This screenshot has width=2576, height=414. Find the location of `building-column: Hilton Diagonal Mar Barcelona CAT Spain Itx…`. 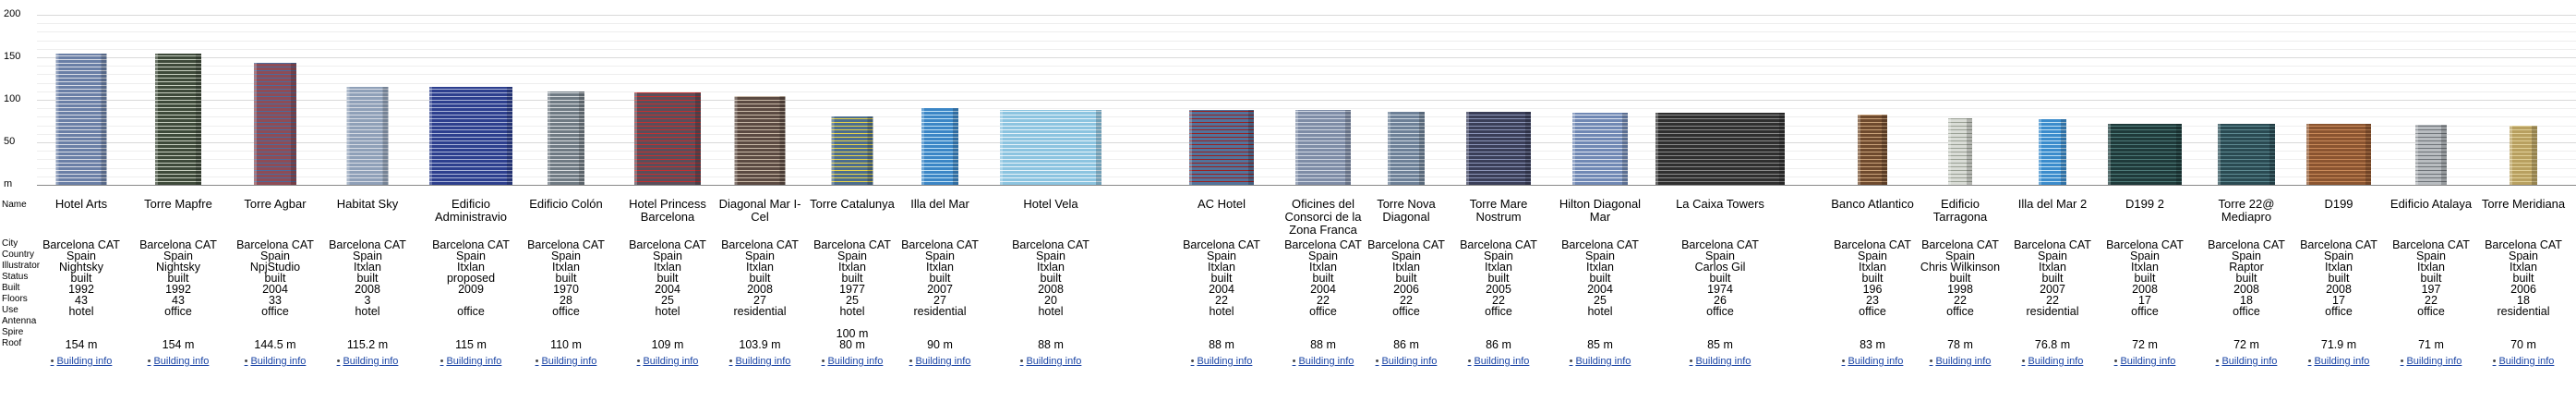

building-column: Hilton Diagonal Mar Barcelona CAT Spain Itx… is located at coordinates (1600, 207).